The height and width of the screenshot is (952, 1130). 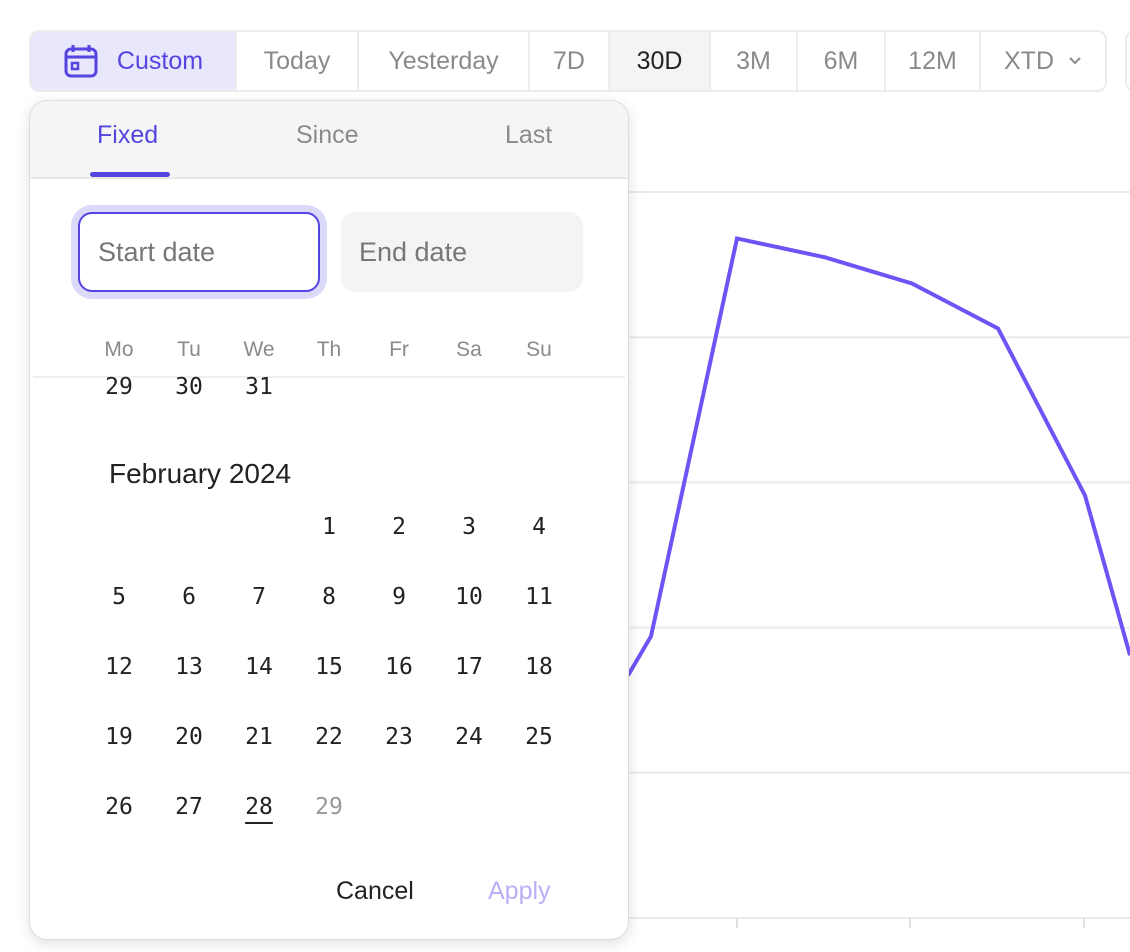 I want to click on calendar-day: 5, so click(x=119, y=597).